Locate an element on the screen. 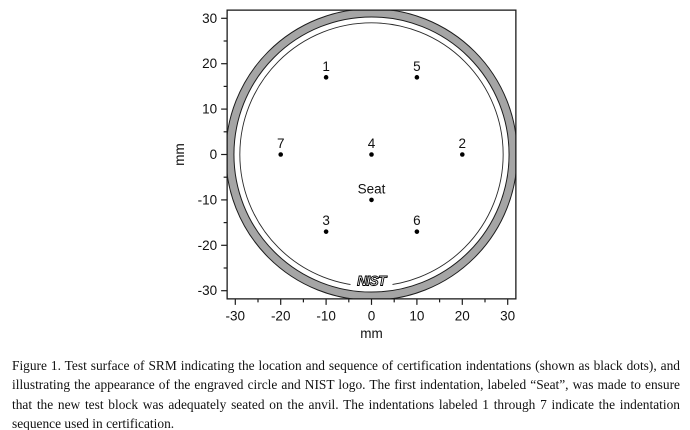  x-tick-labels: -30 -20 -10 0 10 20 30 is located at coordinates (371, 315).